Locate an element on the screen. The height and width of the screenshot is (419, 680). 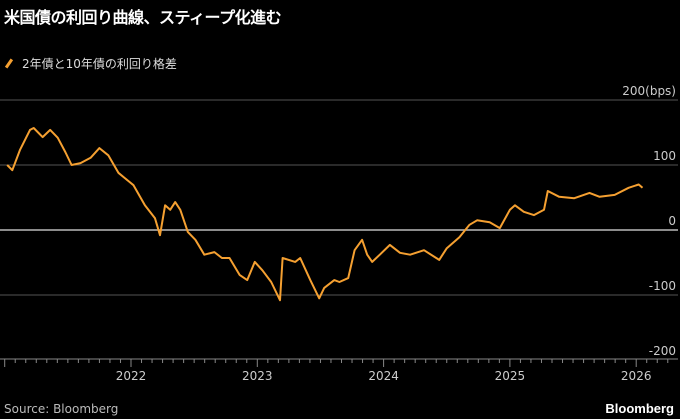
x-tick-label: 2023 is located at coordinates (257, 376).